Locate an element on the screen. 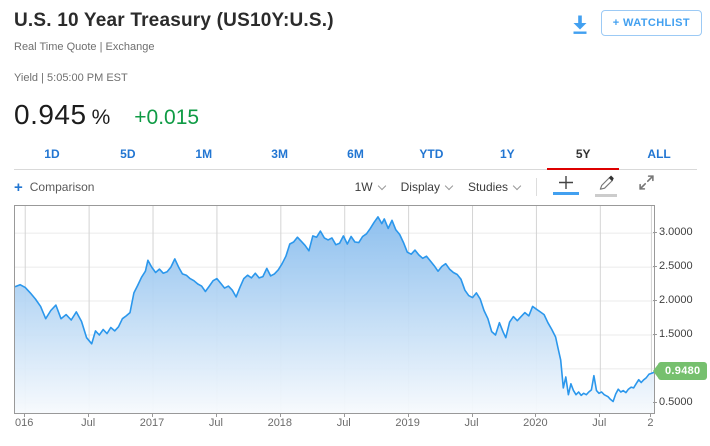 This screenshot has width=710, height=446. tab-ytd: YTD is located at coordinates (431, 154).